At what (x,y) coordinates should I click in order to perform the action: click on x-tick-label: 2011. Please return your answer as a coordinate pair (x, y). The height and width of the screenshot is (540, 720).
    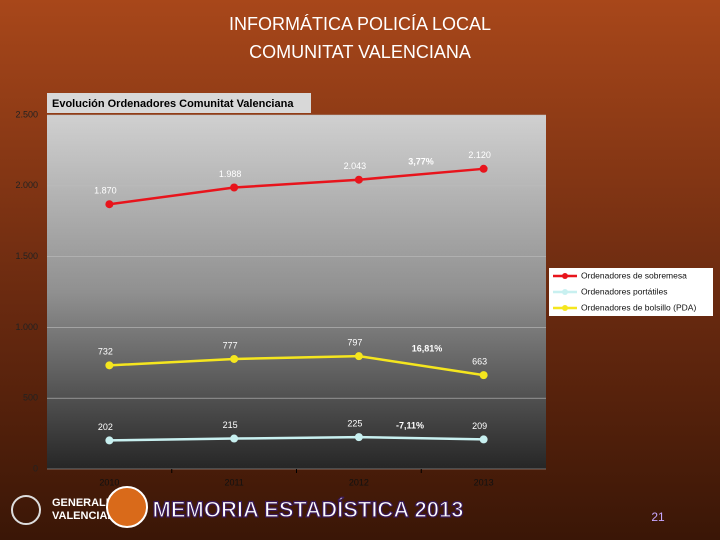
    Looking at the image, I should click on (233, 482).